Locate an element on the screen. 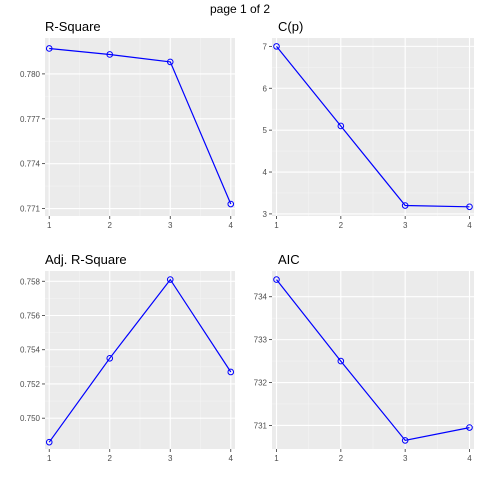 The image size is (480, 480). cp-y-tick-label: 5 is located at coordinates (265, 130).